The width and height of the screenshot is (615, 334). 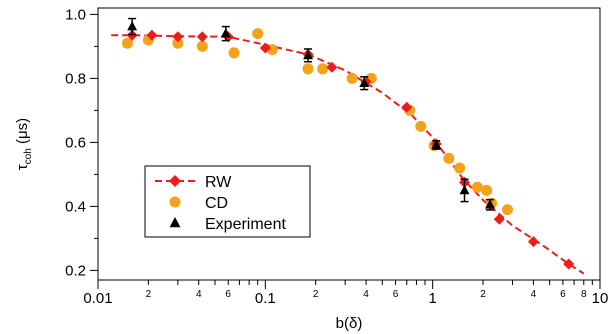 I want to click on y-tick-label: 0.6, so click(x=75, y=142).